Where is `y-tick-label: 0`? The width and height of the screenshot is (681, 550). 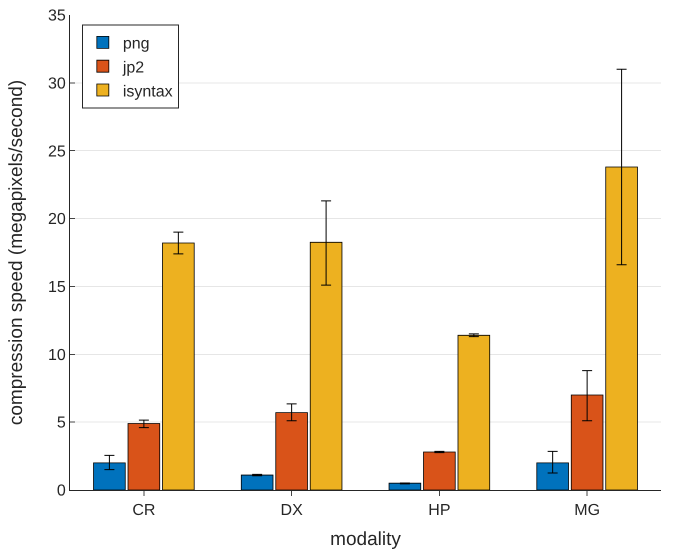
y-tick-label: 0 is located at coordinates (61, 491).